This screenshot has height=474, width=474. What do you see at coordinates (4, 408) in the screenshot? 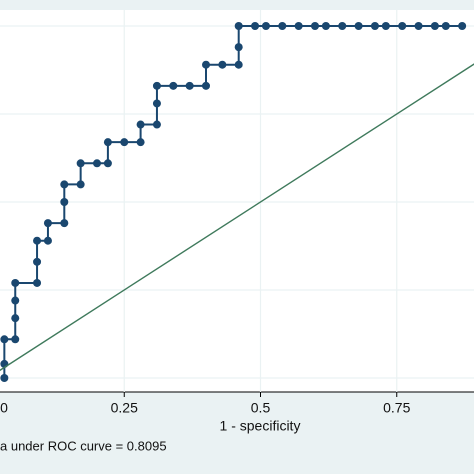
I see `x-tick-label: 0` at bounding box center [4, 408].